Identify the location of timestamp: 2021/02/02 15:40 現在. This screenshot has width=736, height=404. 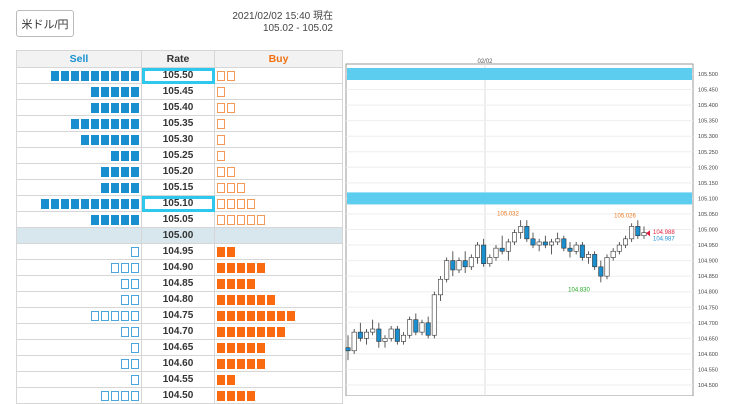
(282, 16).